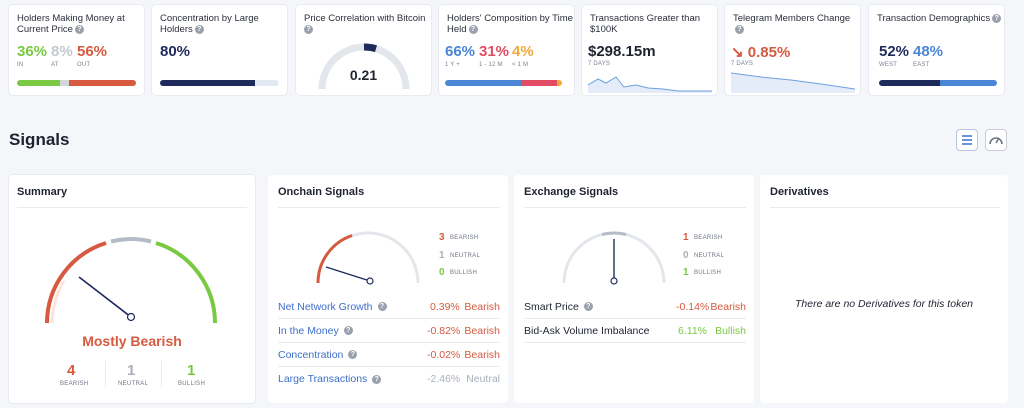  Describe the element at coordinates (494, 51) in the screenshot. I see `metric-value-1-12m: 31%` at that location.